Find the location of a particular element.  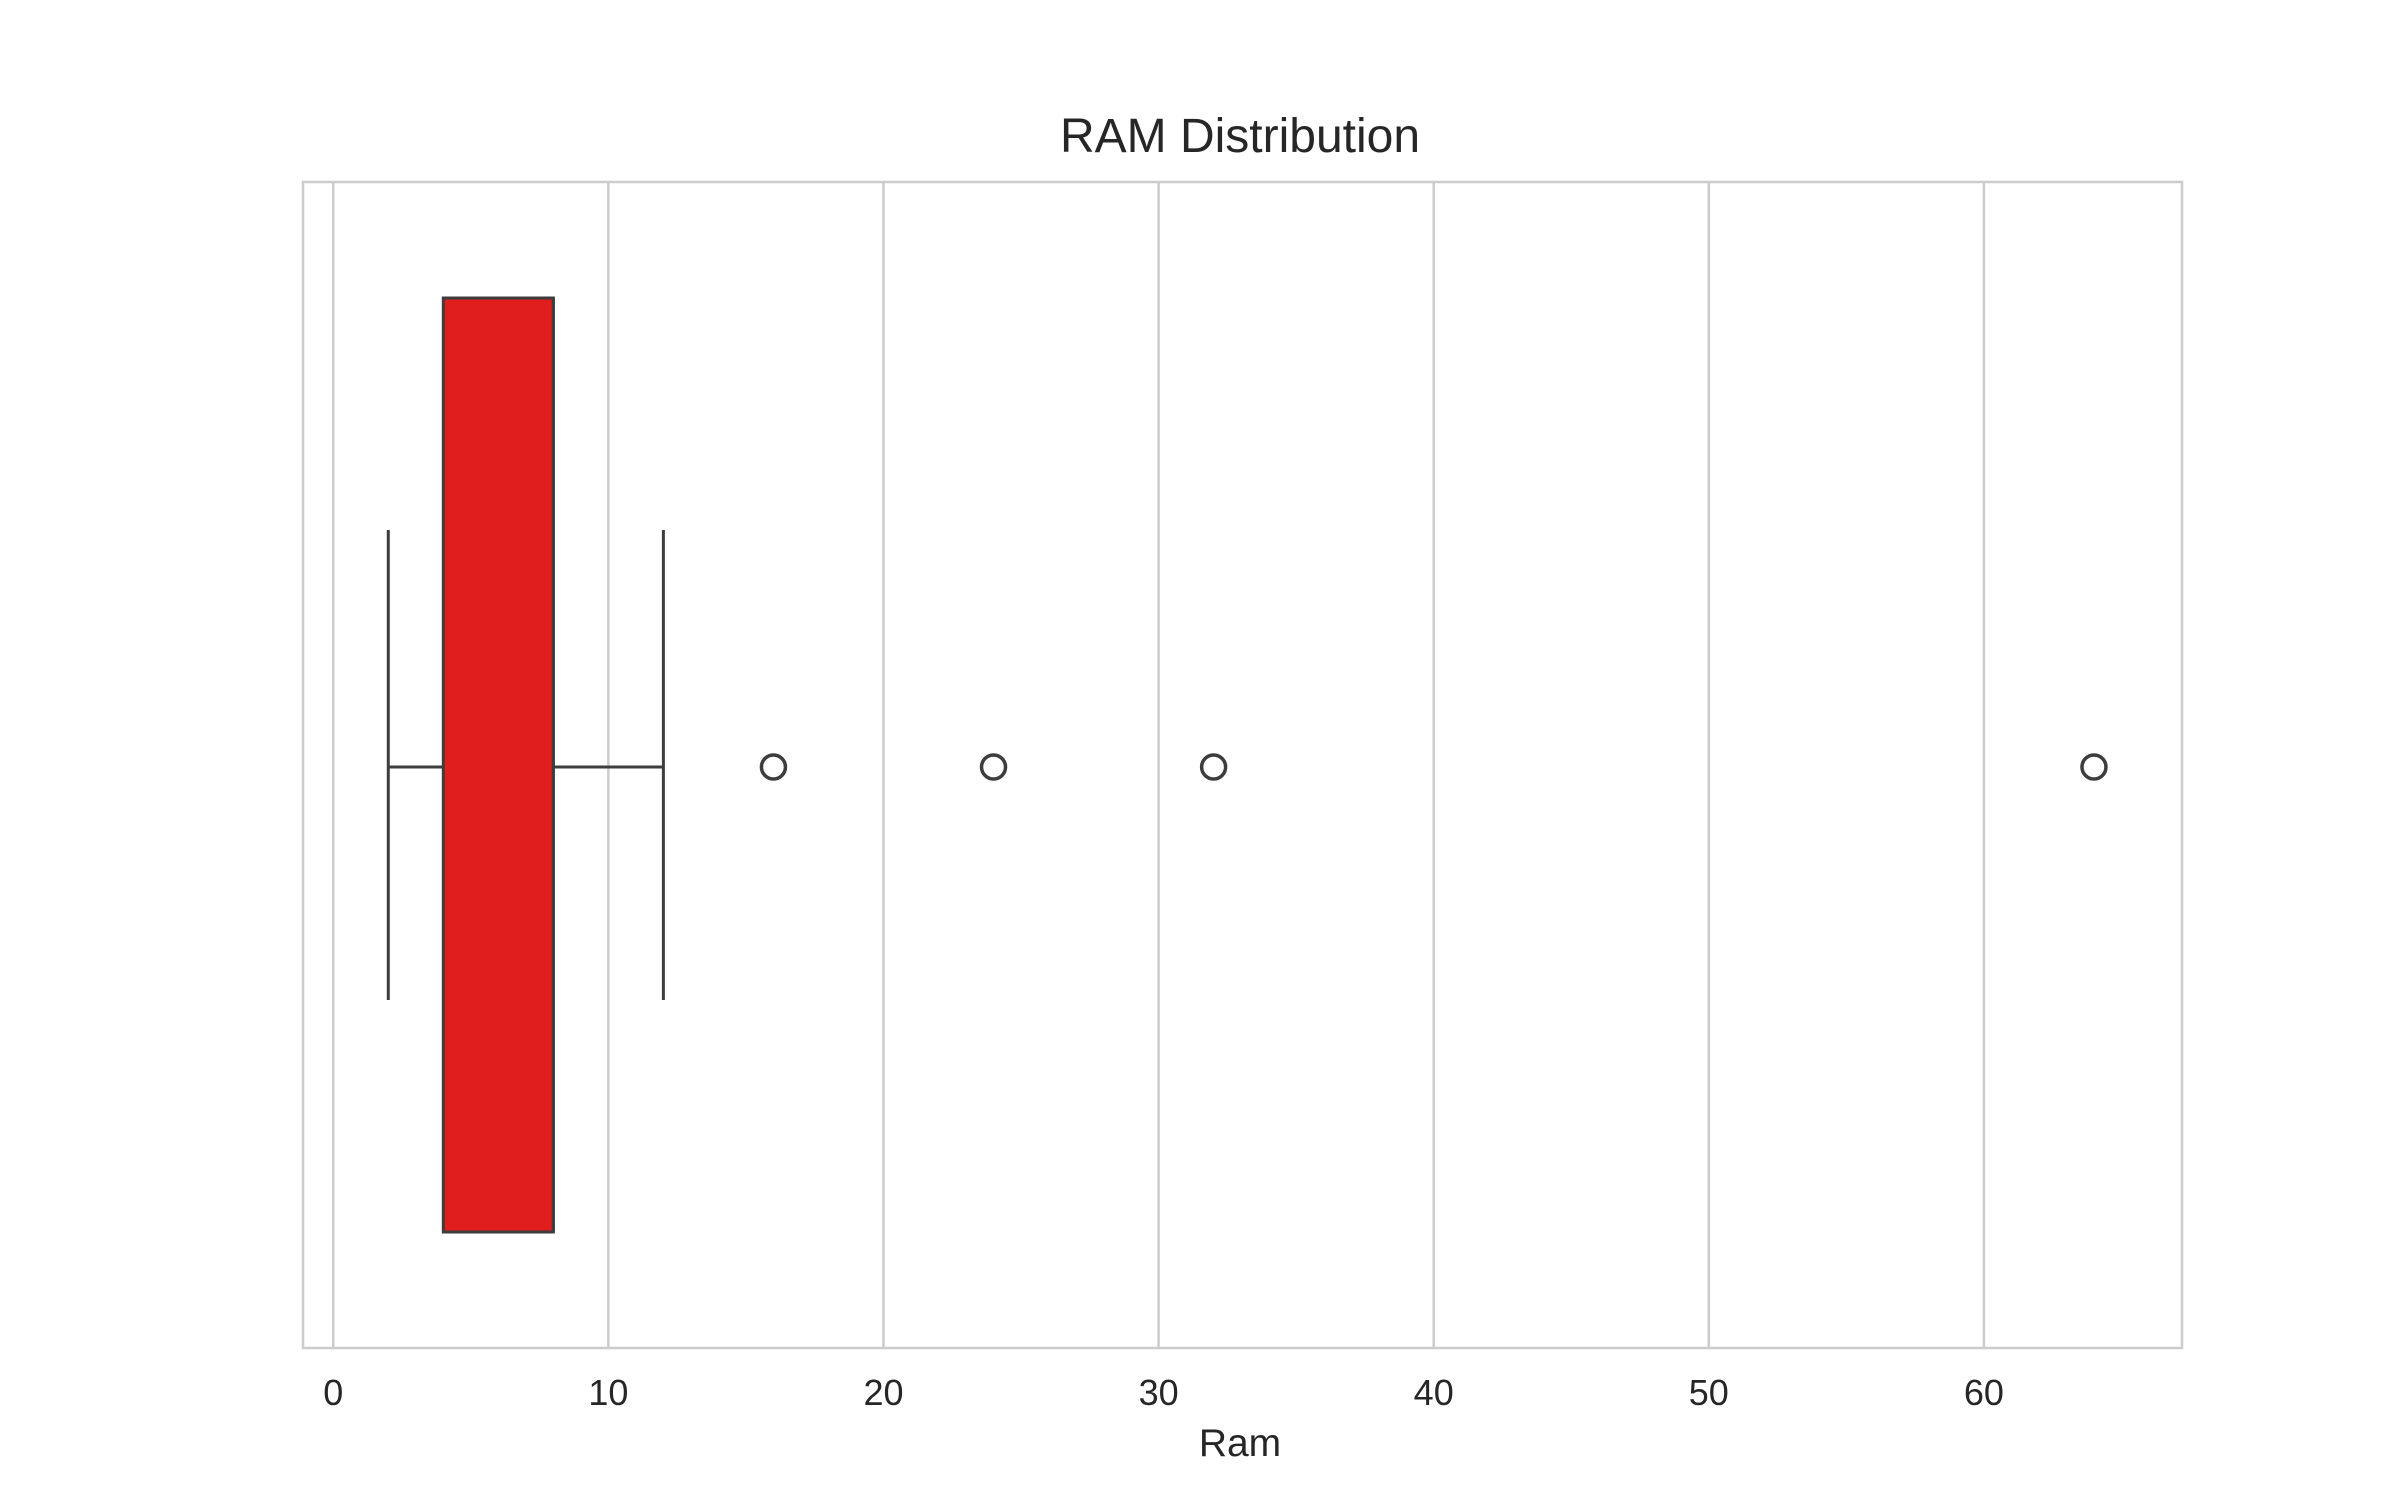

x-tick-label: 0 is located at coordinates (333, 1392).